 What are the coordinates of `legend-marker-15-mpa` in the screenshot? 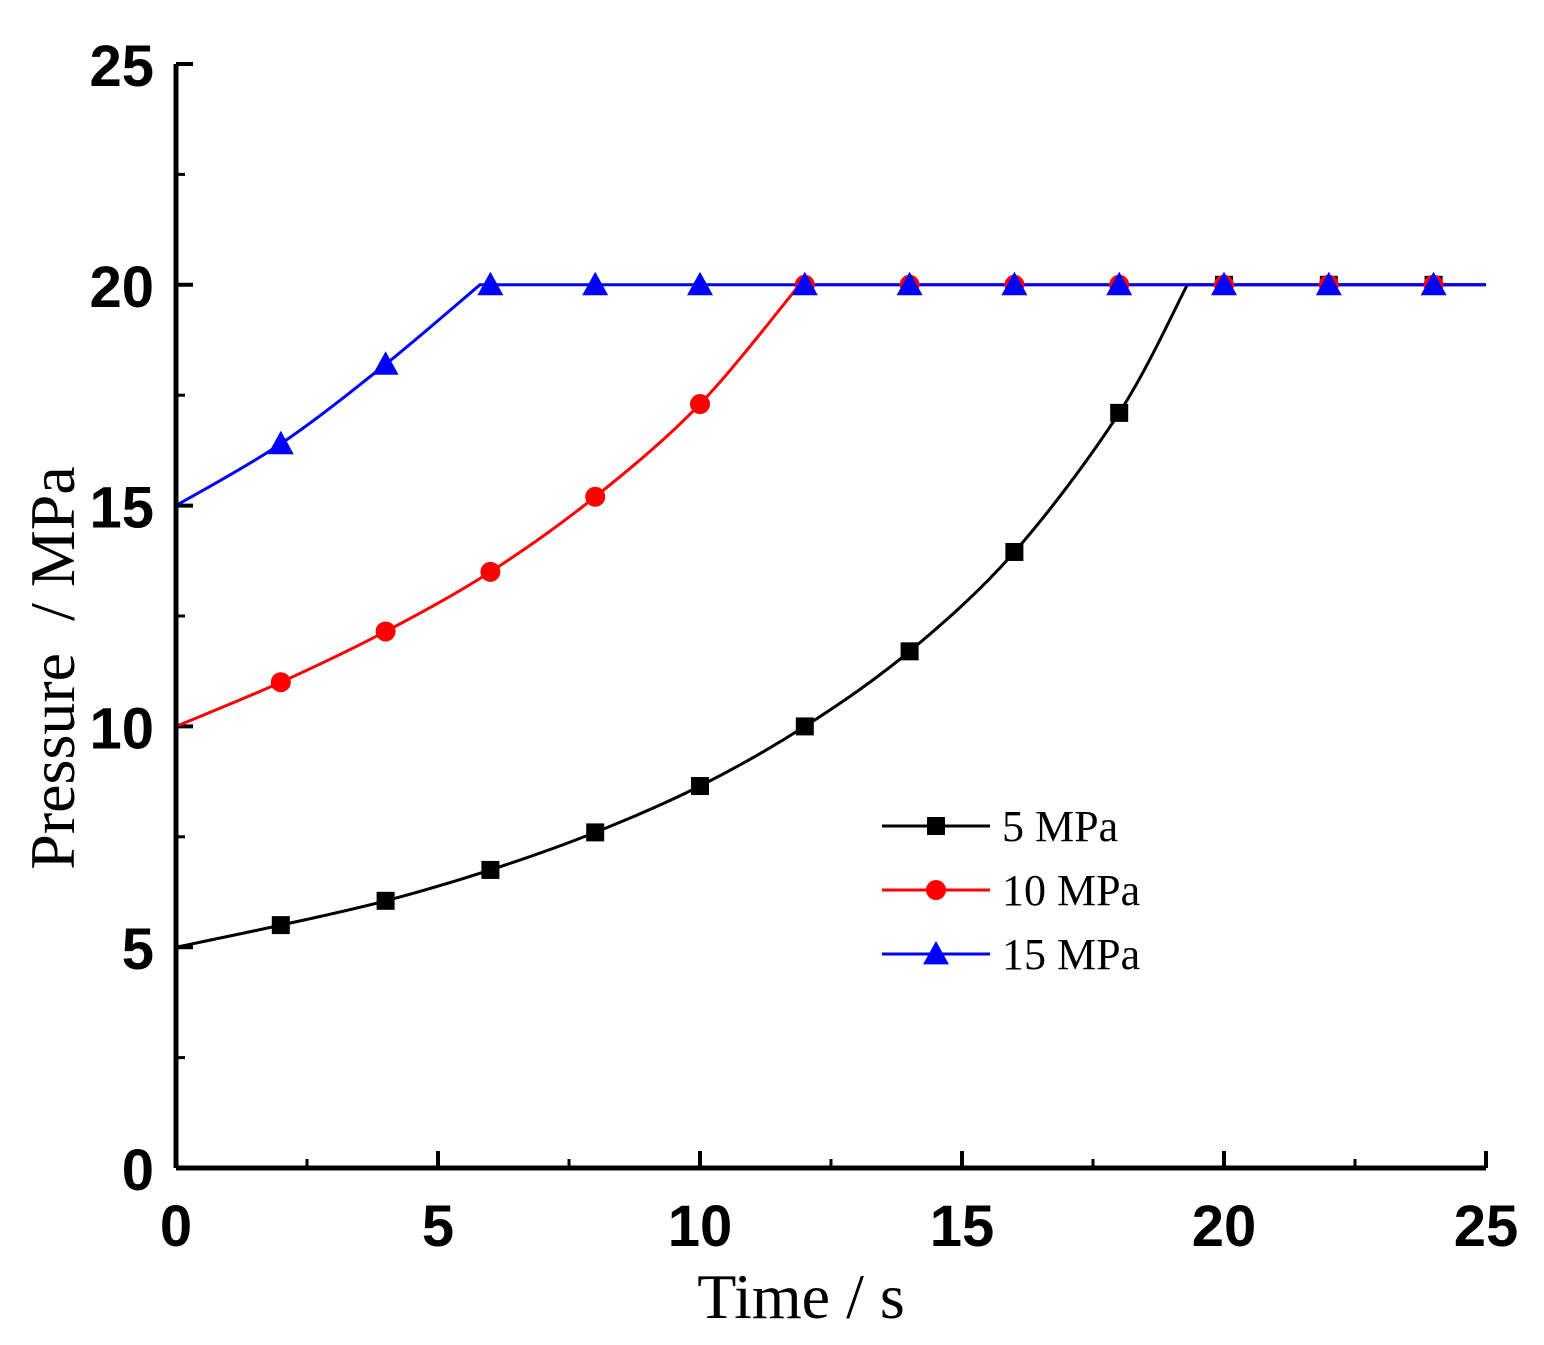 It's located at (936, 953).